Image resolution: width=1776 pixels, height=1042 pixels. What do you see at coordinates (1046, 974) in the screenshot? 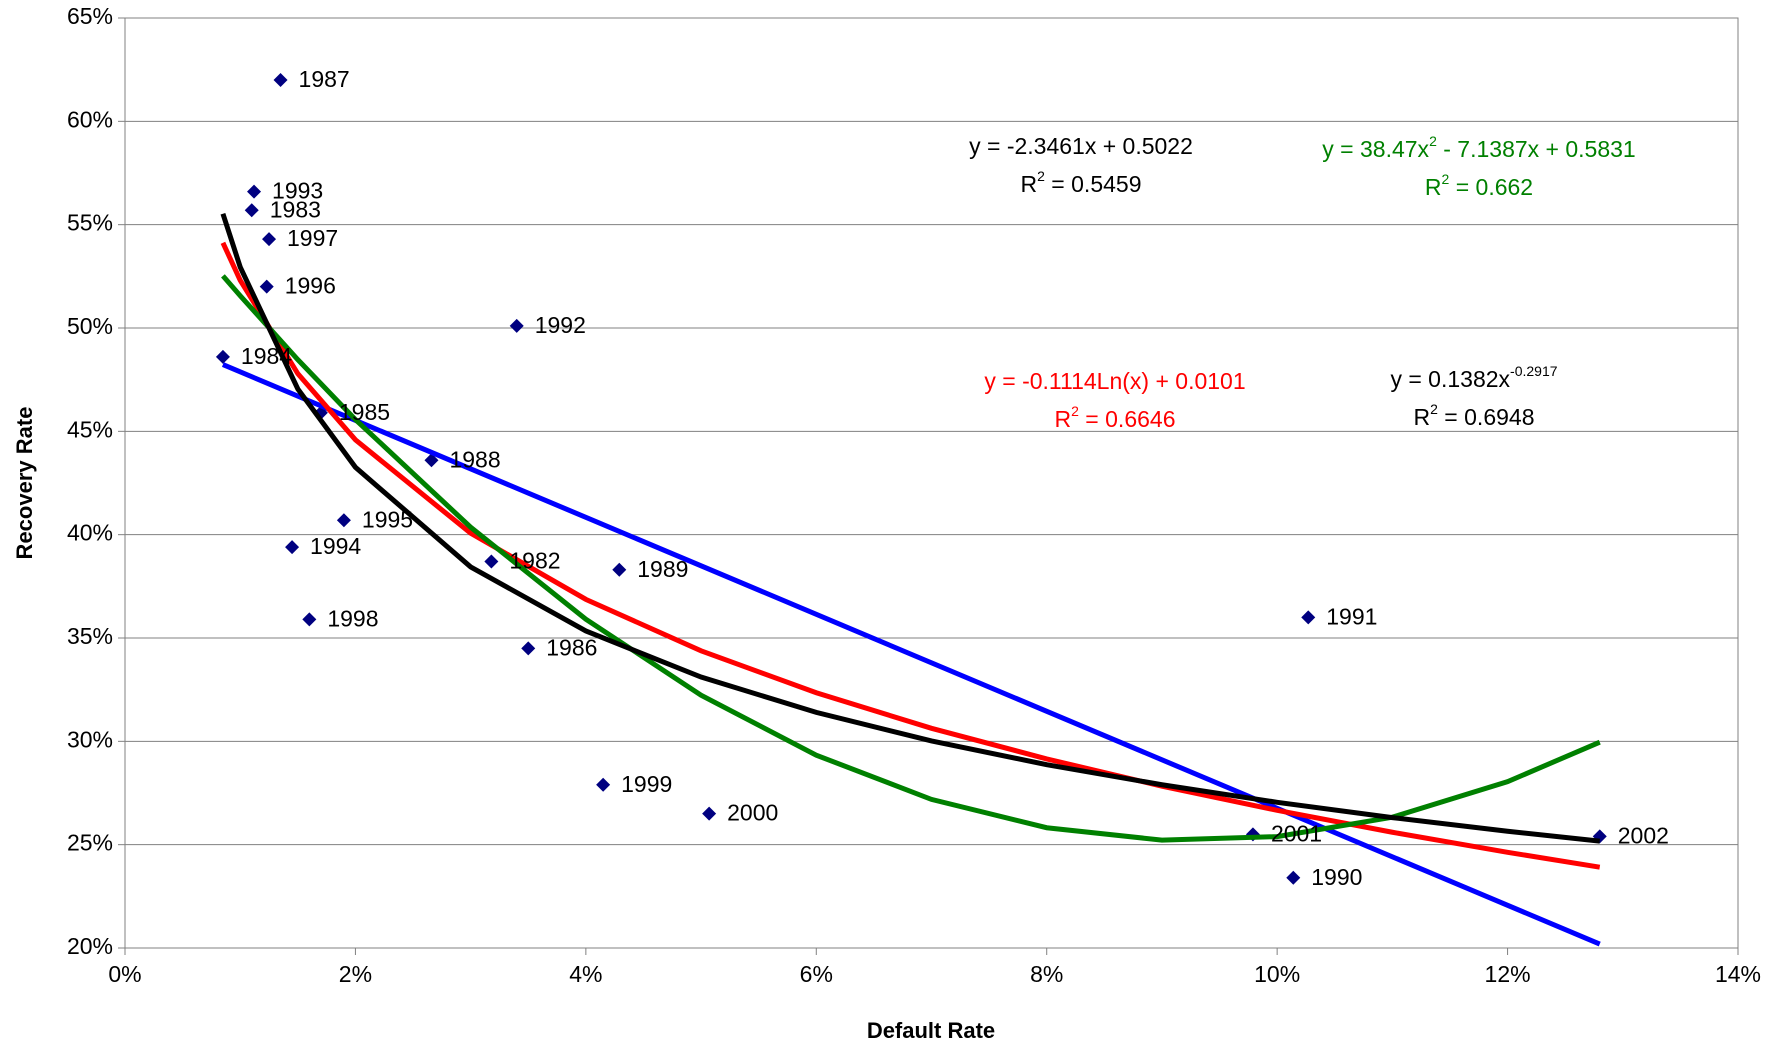
I see `x-tick-label: 8%` at bounding box center [1046, 974].